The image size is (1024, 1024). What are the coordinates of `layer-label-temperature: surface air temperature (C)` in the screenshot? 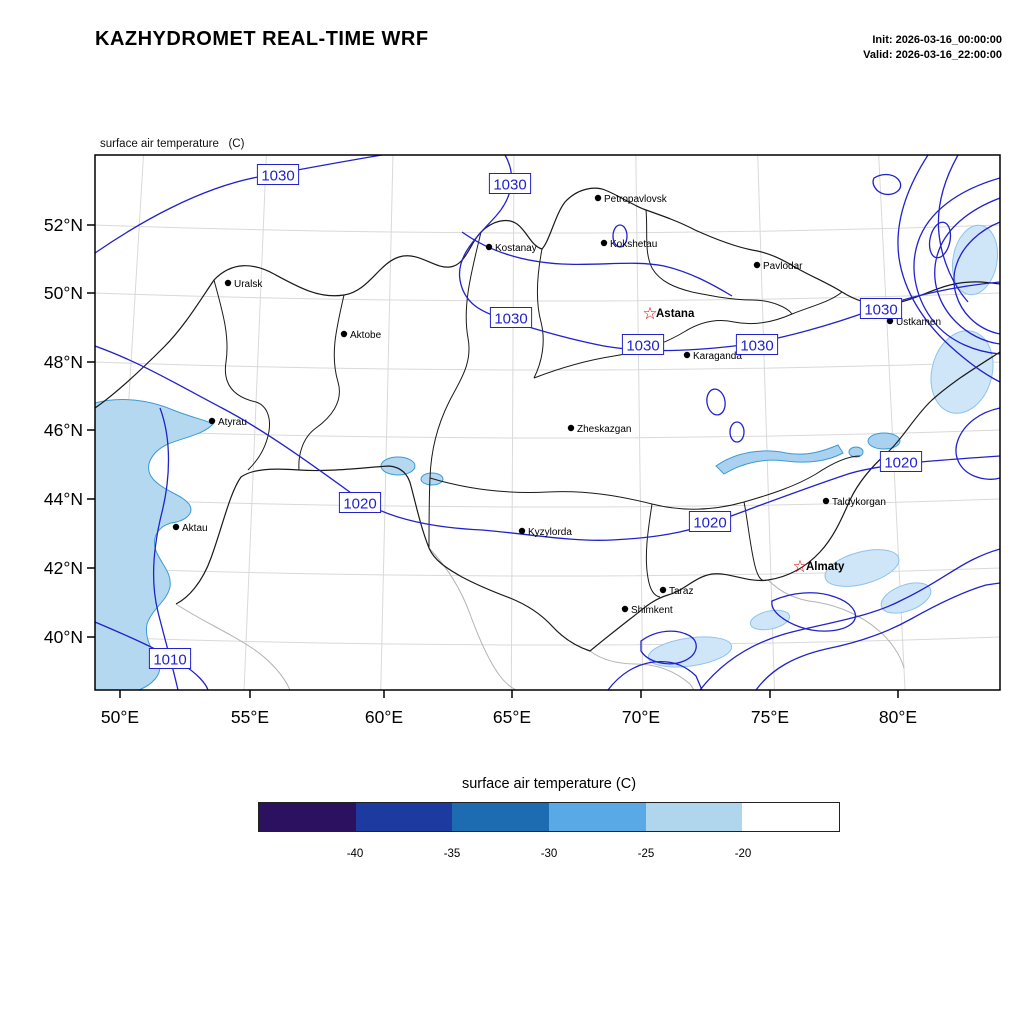 It's located at (172, 144).